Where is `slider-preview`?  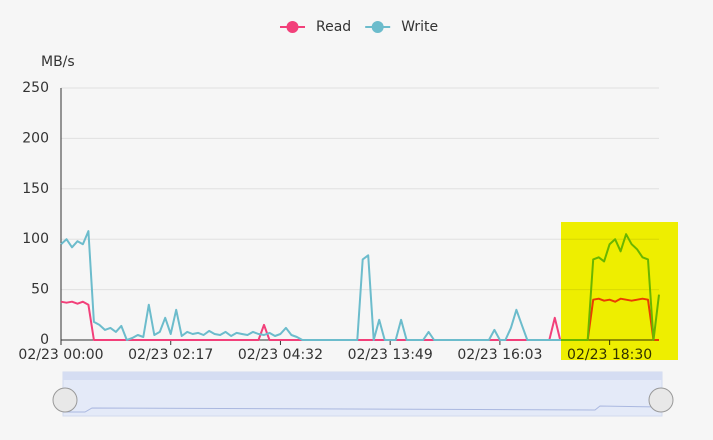 slider-preview is located at coordinates (363, 409).